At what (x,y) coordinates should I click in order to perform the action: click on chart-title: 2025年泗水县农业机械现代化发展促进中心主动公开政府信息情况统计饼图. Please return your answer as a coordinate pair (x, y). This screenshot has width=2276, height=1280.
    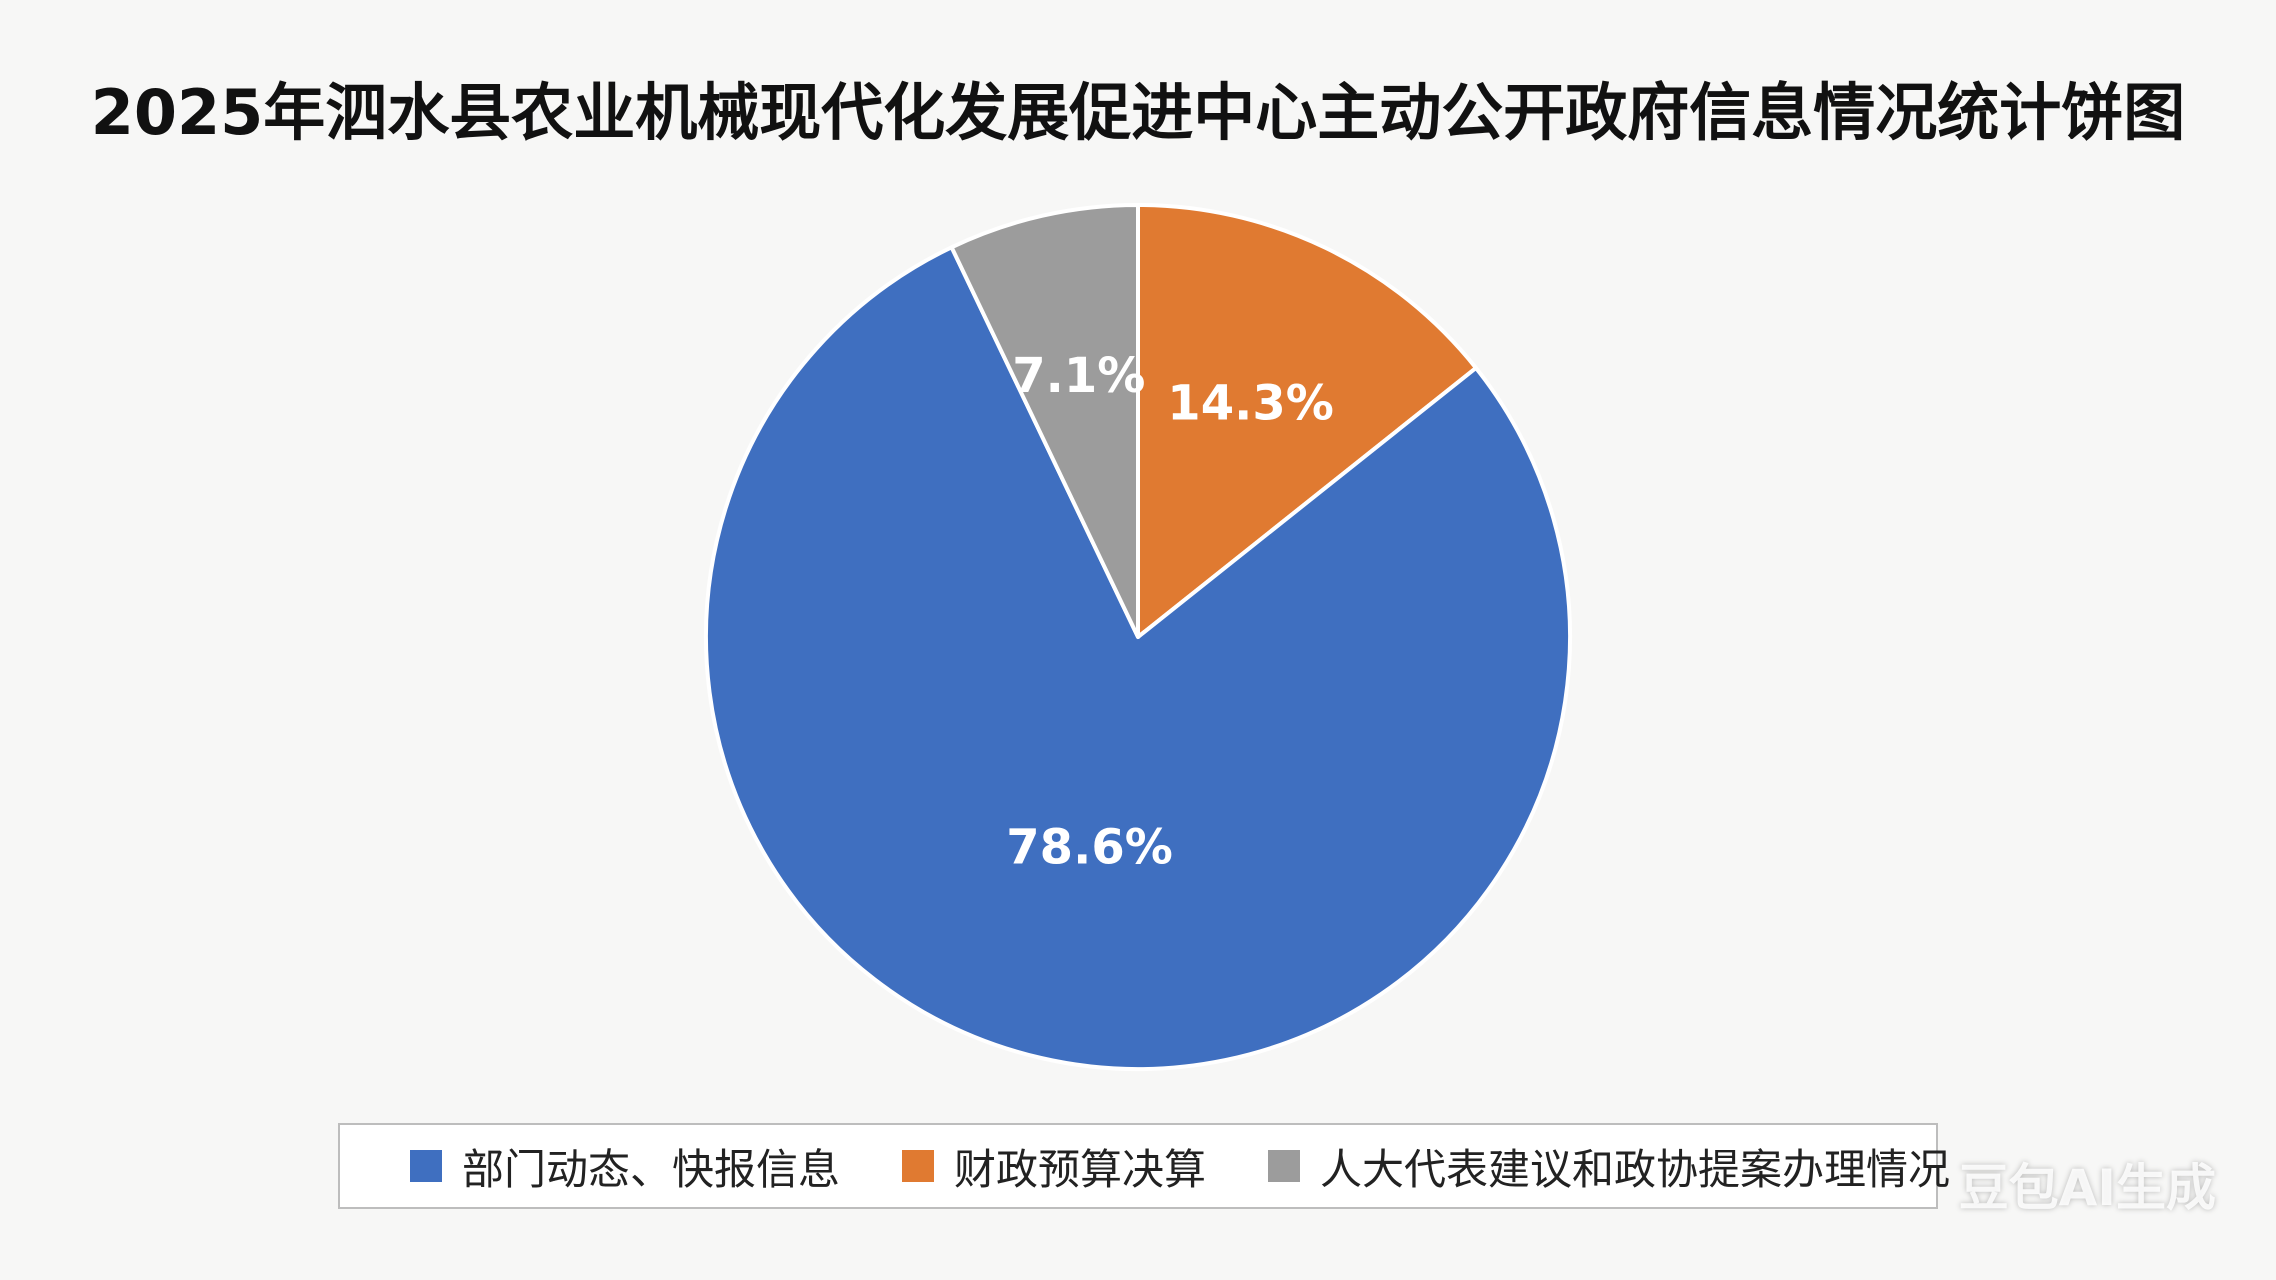
    Looking at the image, I should click on (1138, 112).